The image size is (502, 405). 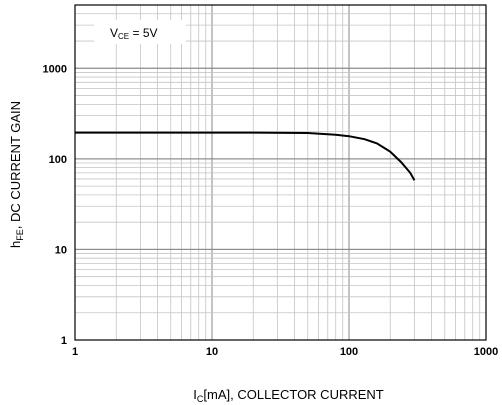 I want to click on x-label-main: I, so click(x=195, y=394).